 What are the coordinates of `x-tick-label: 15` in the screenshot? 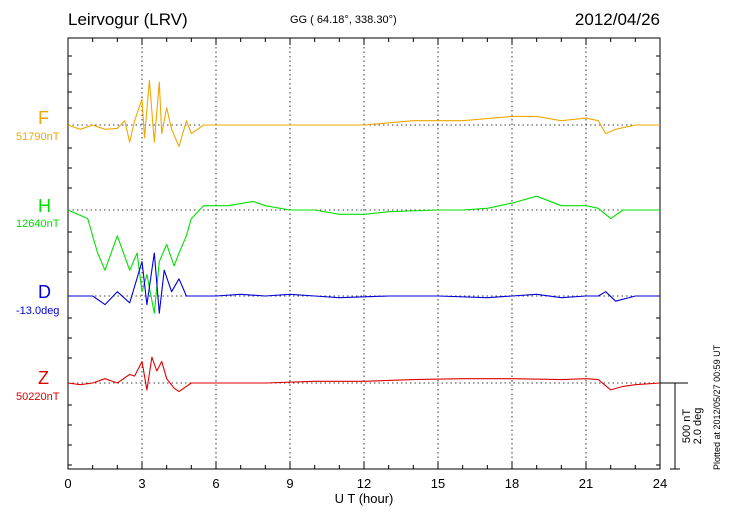 It's located at (438, 483).